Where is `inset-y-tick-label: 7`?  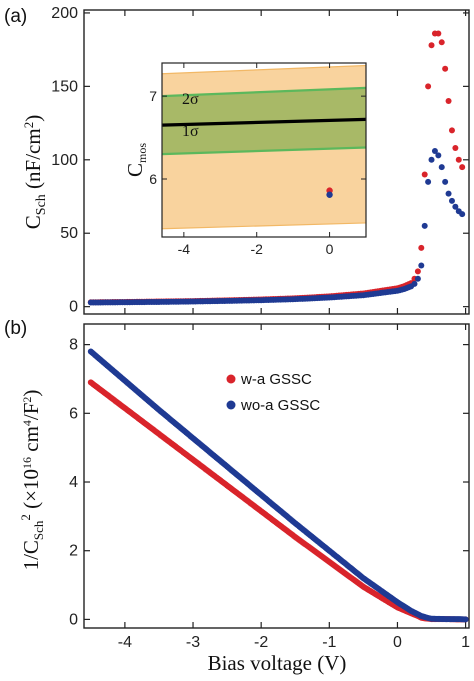
inset-y-tick-label: 7 is located at coordinates (153, 96).